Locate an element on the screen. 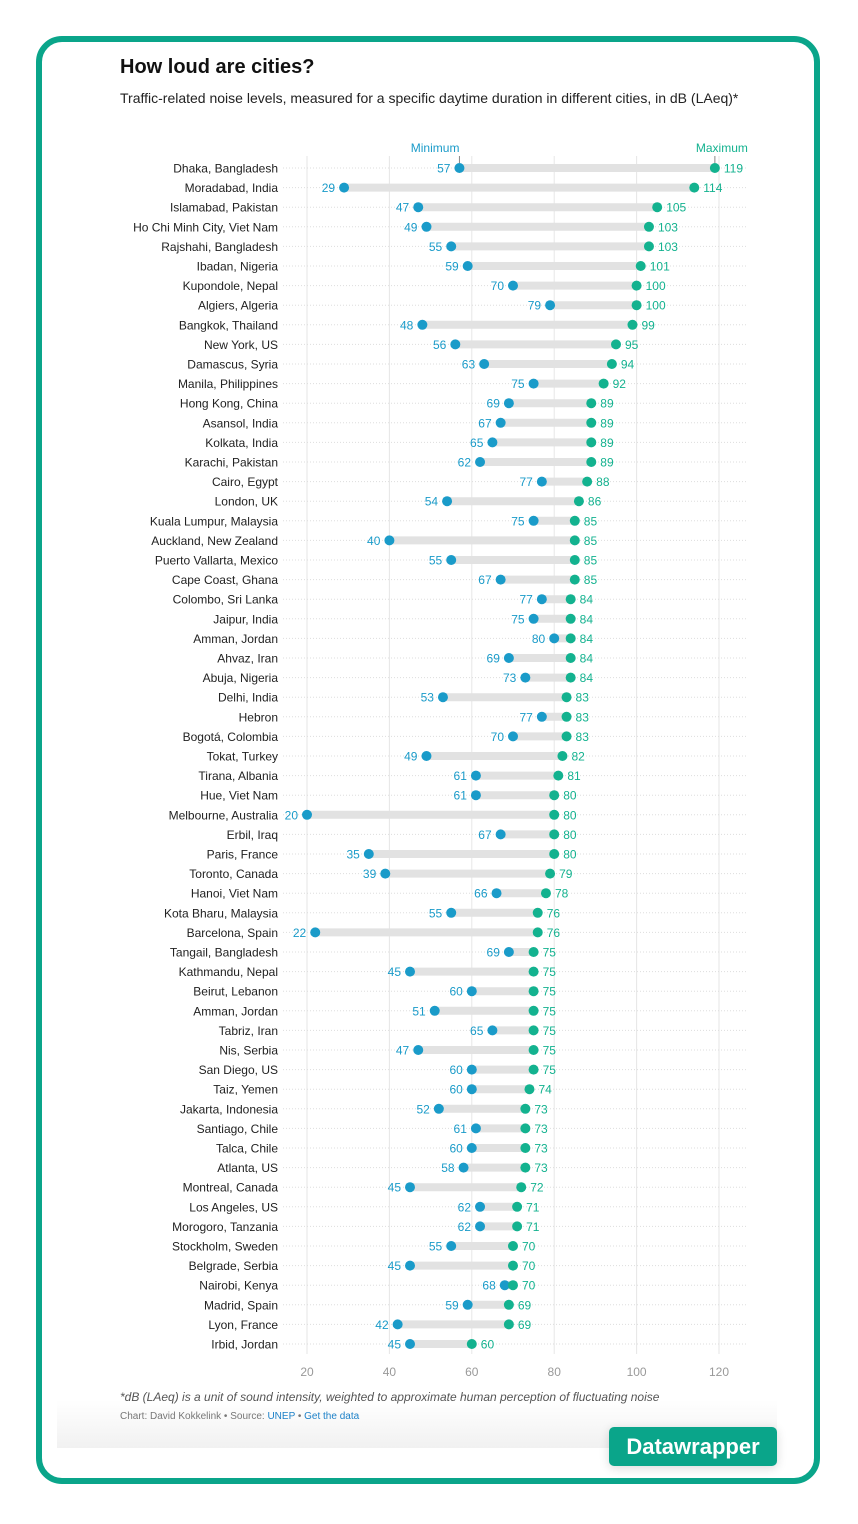  min-value-label: 63 is located at coordinates (469, 365).